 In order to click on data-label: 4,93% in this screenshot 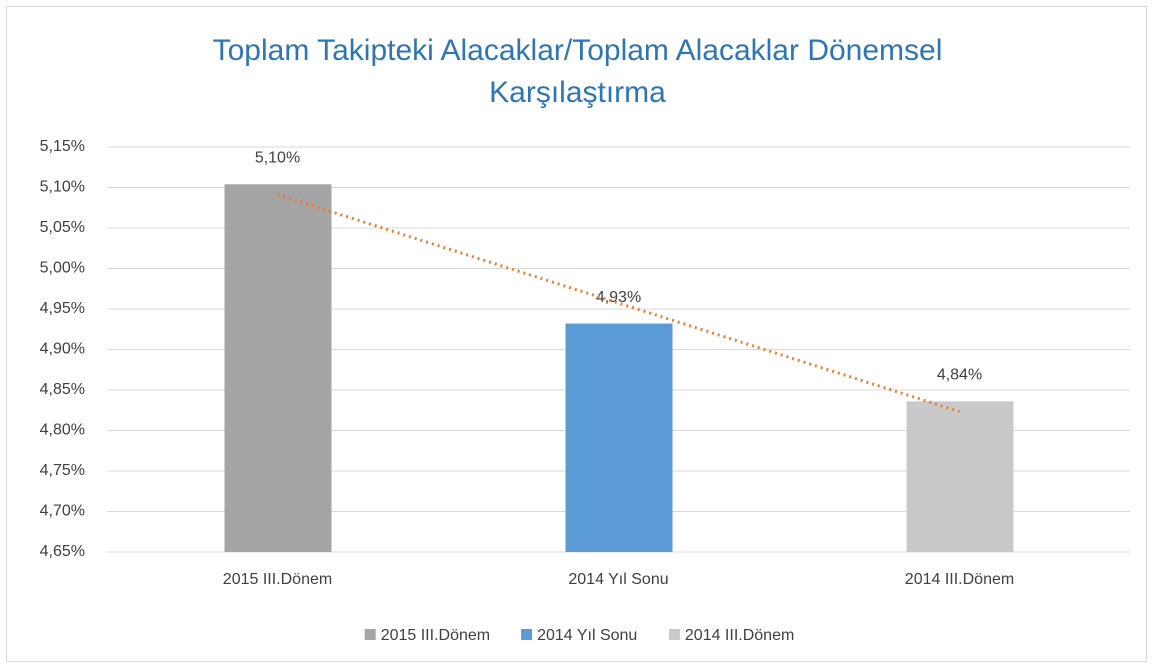, I will do `click(618, 297)`.